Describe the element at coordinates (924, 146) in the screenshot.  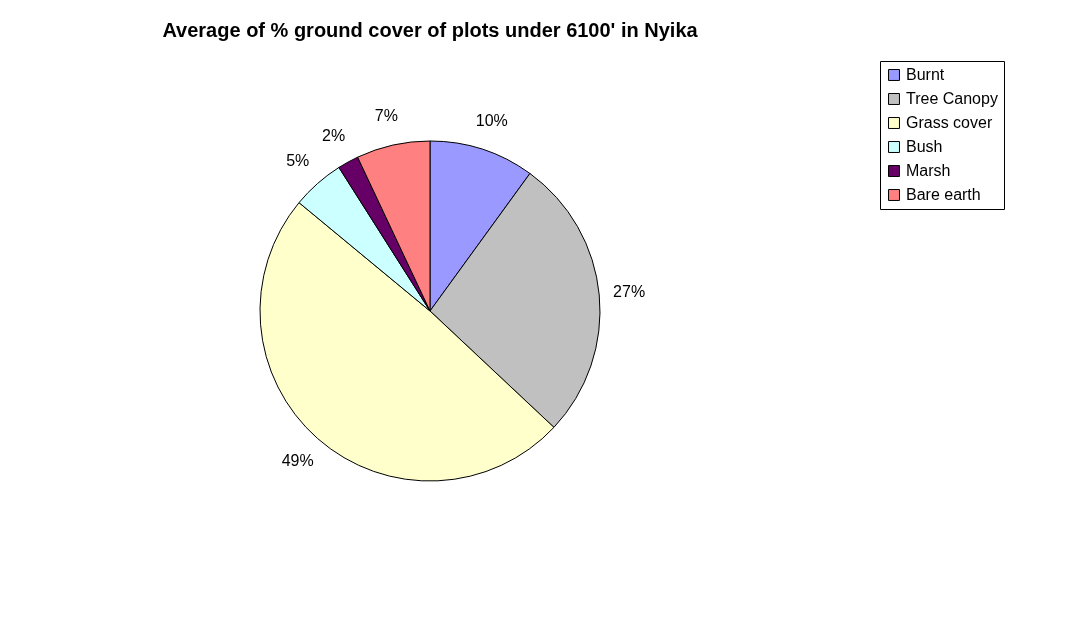
I see `legend-label: Bush` at that location.